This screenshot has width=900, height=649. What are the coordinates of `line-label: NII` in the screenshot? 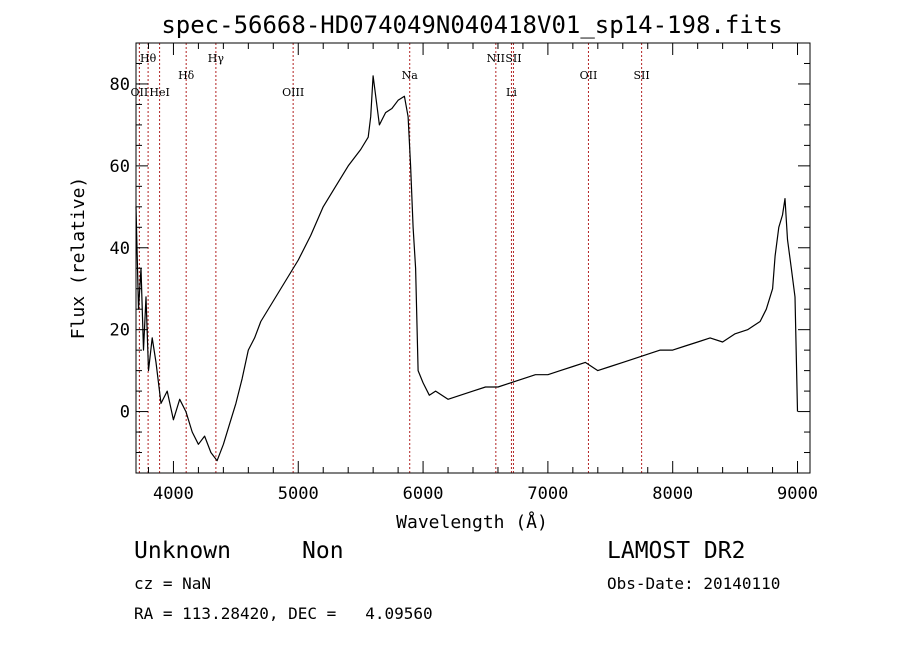 It's located at (496, 58).